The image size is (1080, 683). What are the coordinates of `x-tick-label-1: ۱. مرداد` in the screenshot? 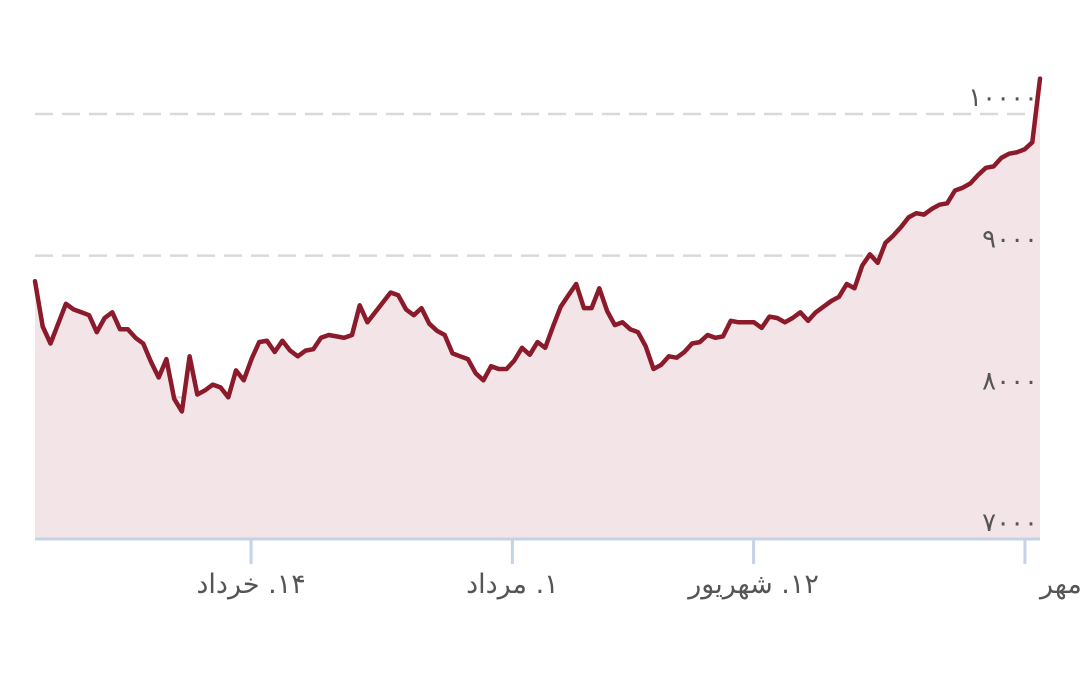 It's located at (512, 584).